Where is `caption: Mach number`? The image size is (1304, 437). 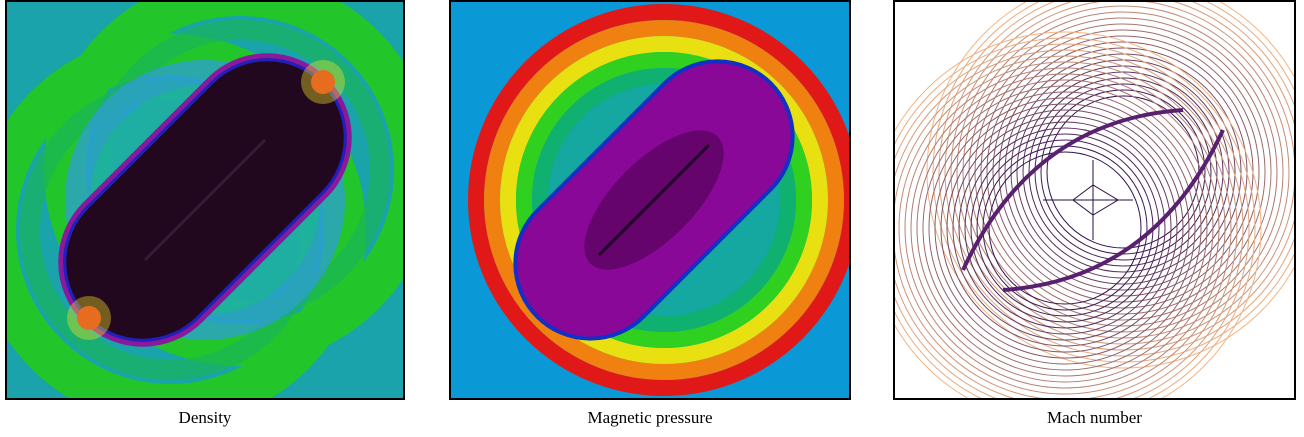 caption: Mach number is located at coordinates (1094, 417).